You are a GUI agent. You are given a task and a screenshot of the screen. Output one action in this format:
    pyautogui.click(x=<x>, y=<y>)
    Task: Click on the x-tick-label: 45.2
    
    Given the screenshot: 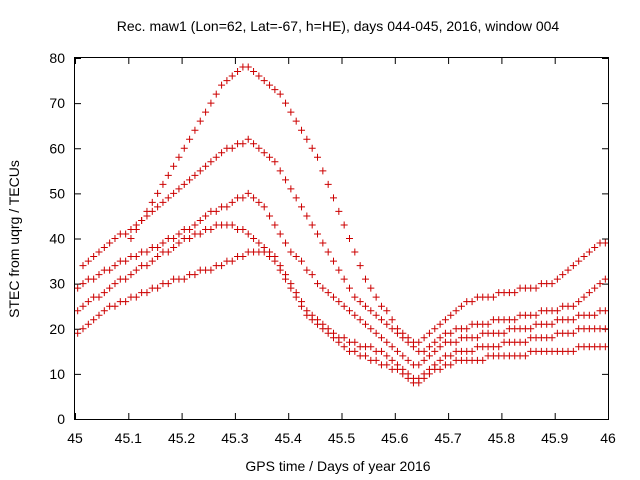 What is the action you would take?
    pyautogui.click(x=181, y=438)
    